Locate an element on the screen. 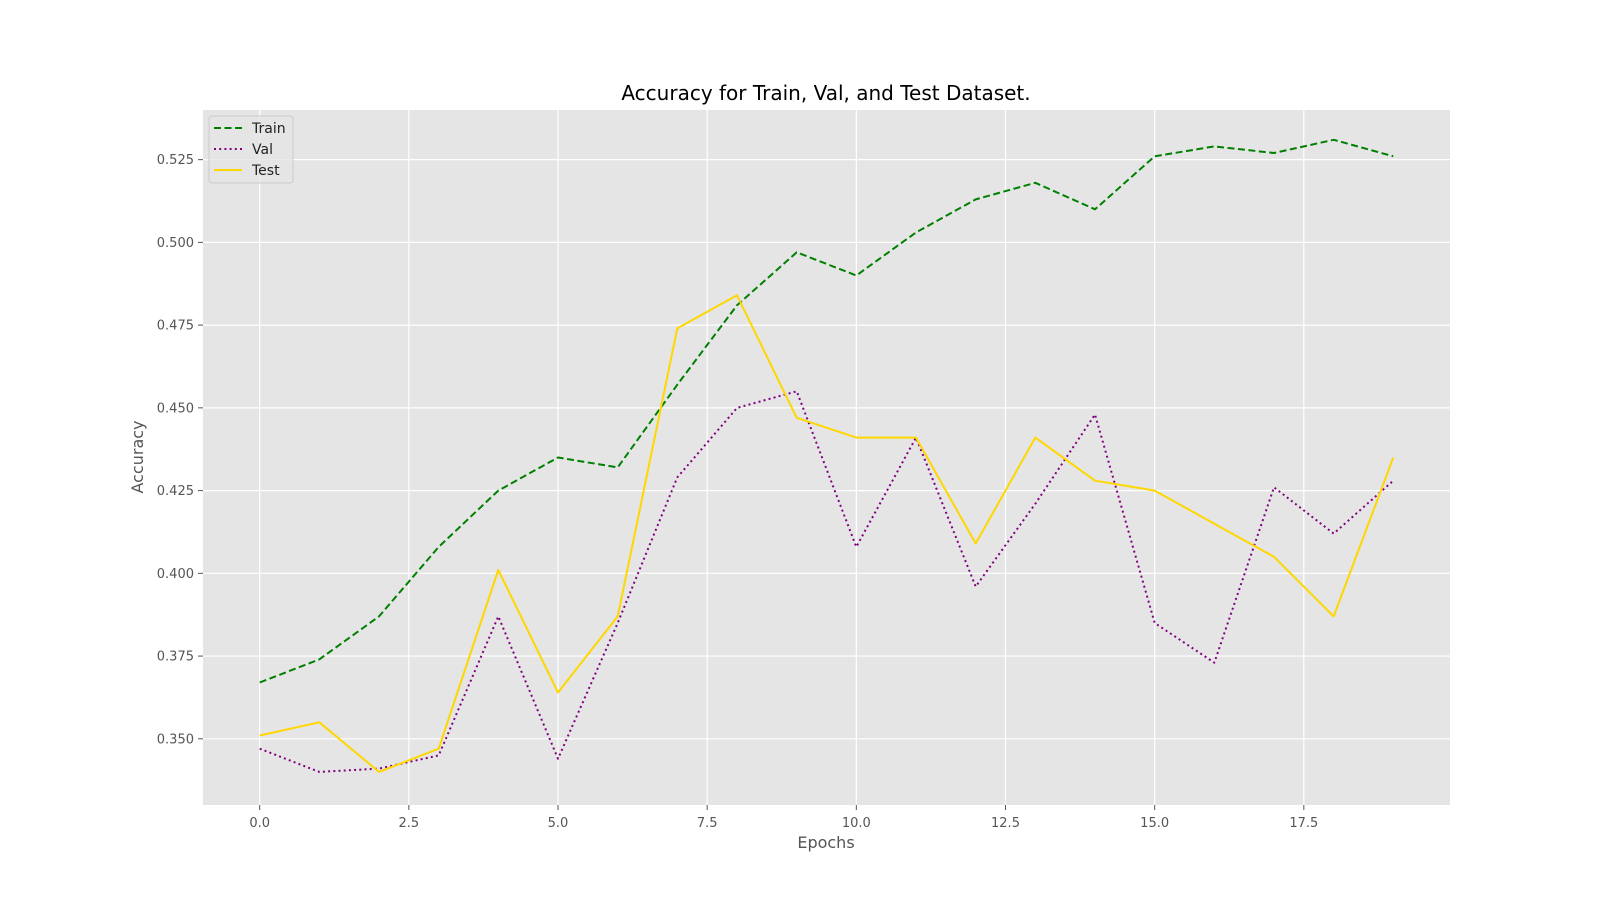 The height and width of the screenshot is (900, 1600). y-tick-label: 0.525 is located at coordinates (175, 160).